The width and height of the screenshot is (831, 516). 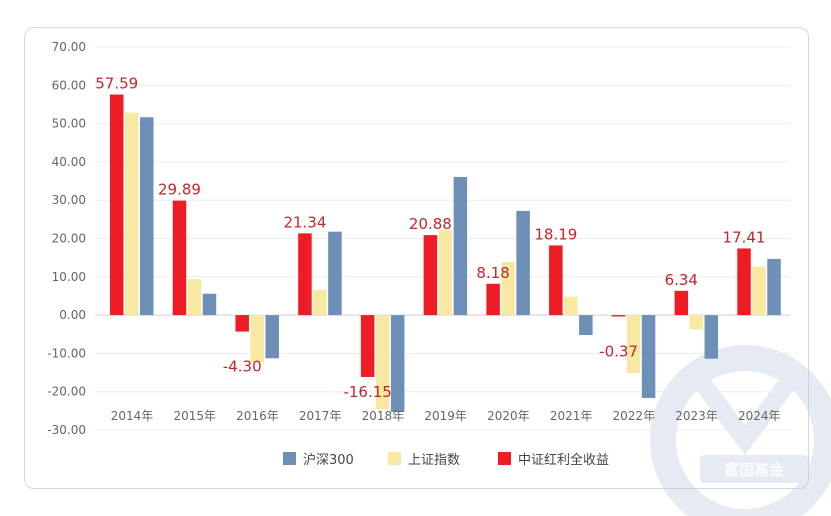 What do you see at coordinates (586, 325) in the screenshot?
I see `bar-hs300-2021` at bounding box center [586, 325].